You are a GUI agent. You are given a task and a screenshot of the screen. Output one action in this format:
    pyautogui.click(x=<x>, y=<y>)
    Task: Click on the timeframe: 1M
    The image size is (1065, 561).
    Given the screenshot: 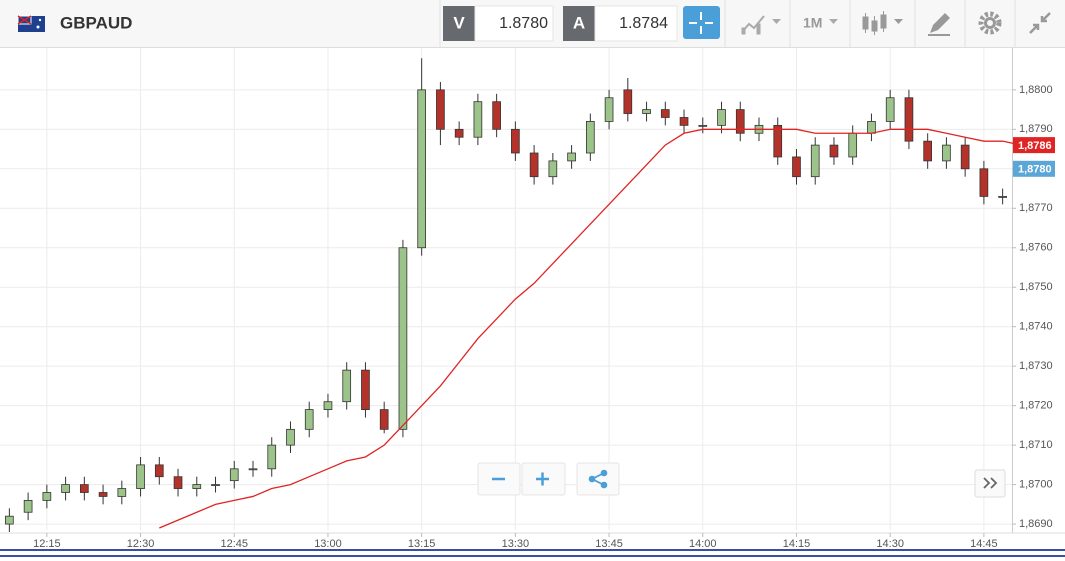 What is the action you would take?
    pyautogui.click(x=812, y=23)
    